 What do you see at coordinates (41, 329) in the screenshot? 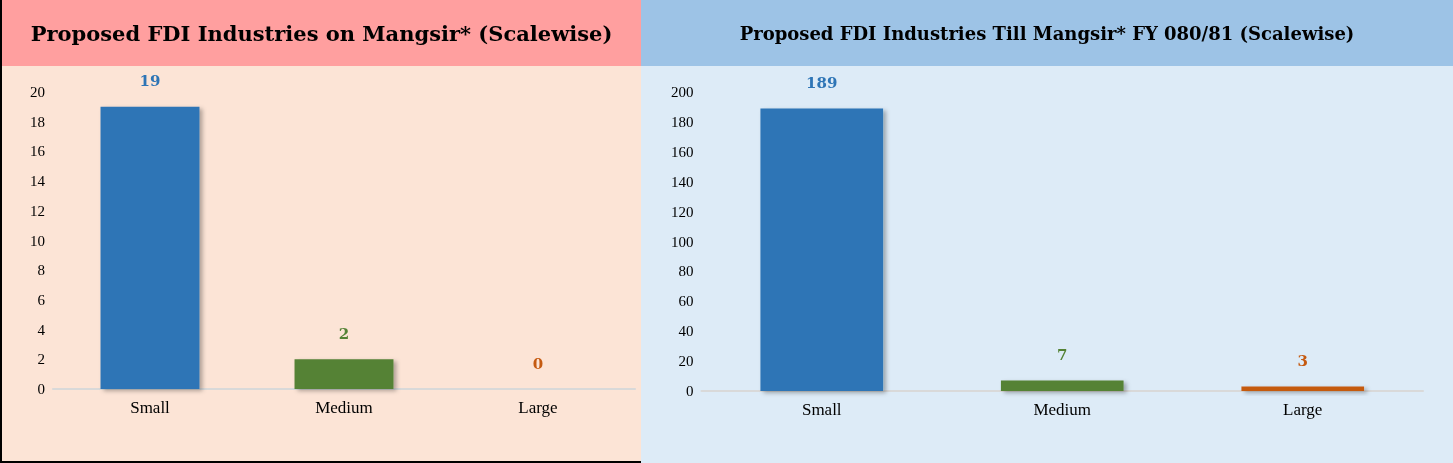
I see `y-tick-label: 4` at bounding box center [41, 329].